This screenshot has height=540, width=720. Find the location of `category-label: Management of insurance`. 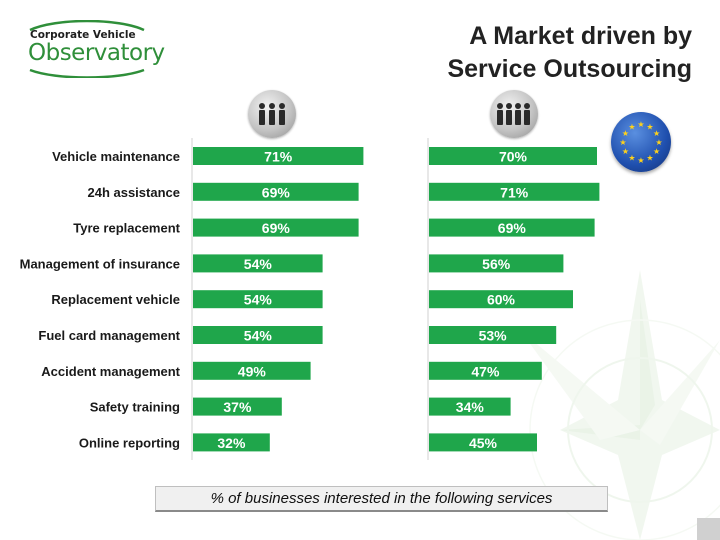

category-label: Management of insurance is located at coordinates (100, 263).